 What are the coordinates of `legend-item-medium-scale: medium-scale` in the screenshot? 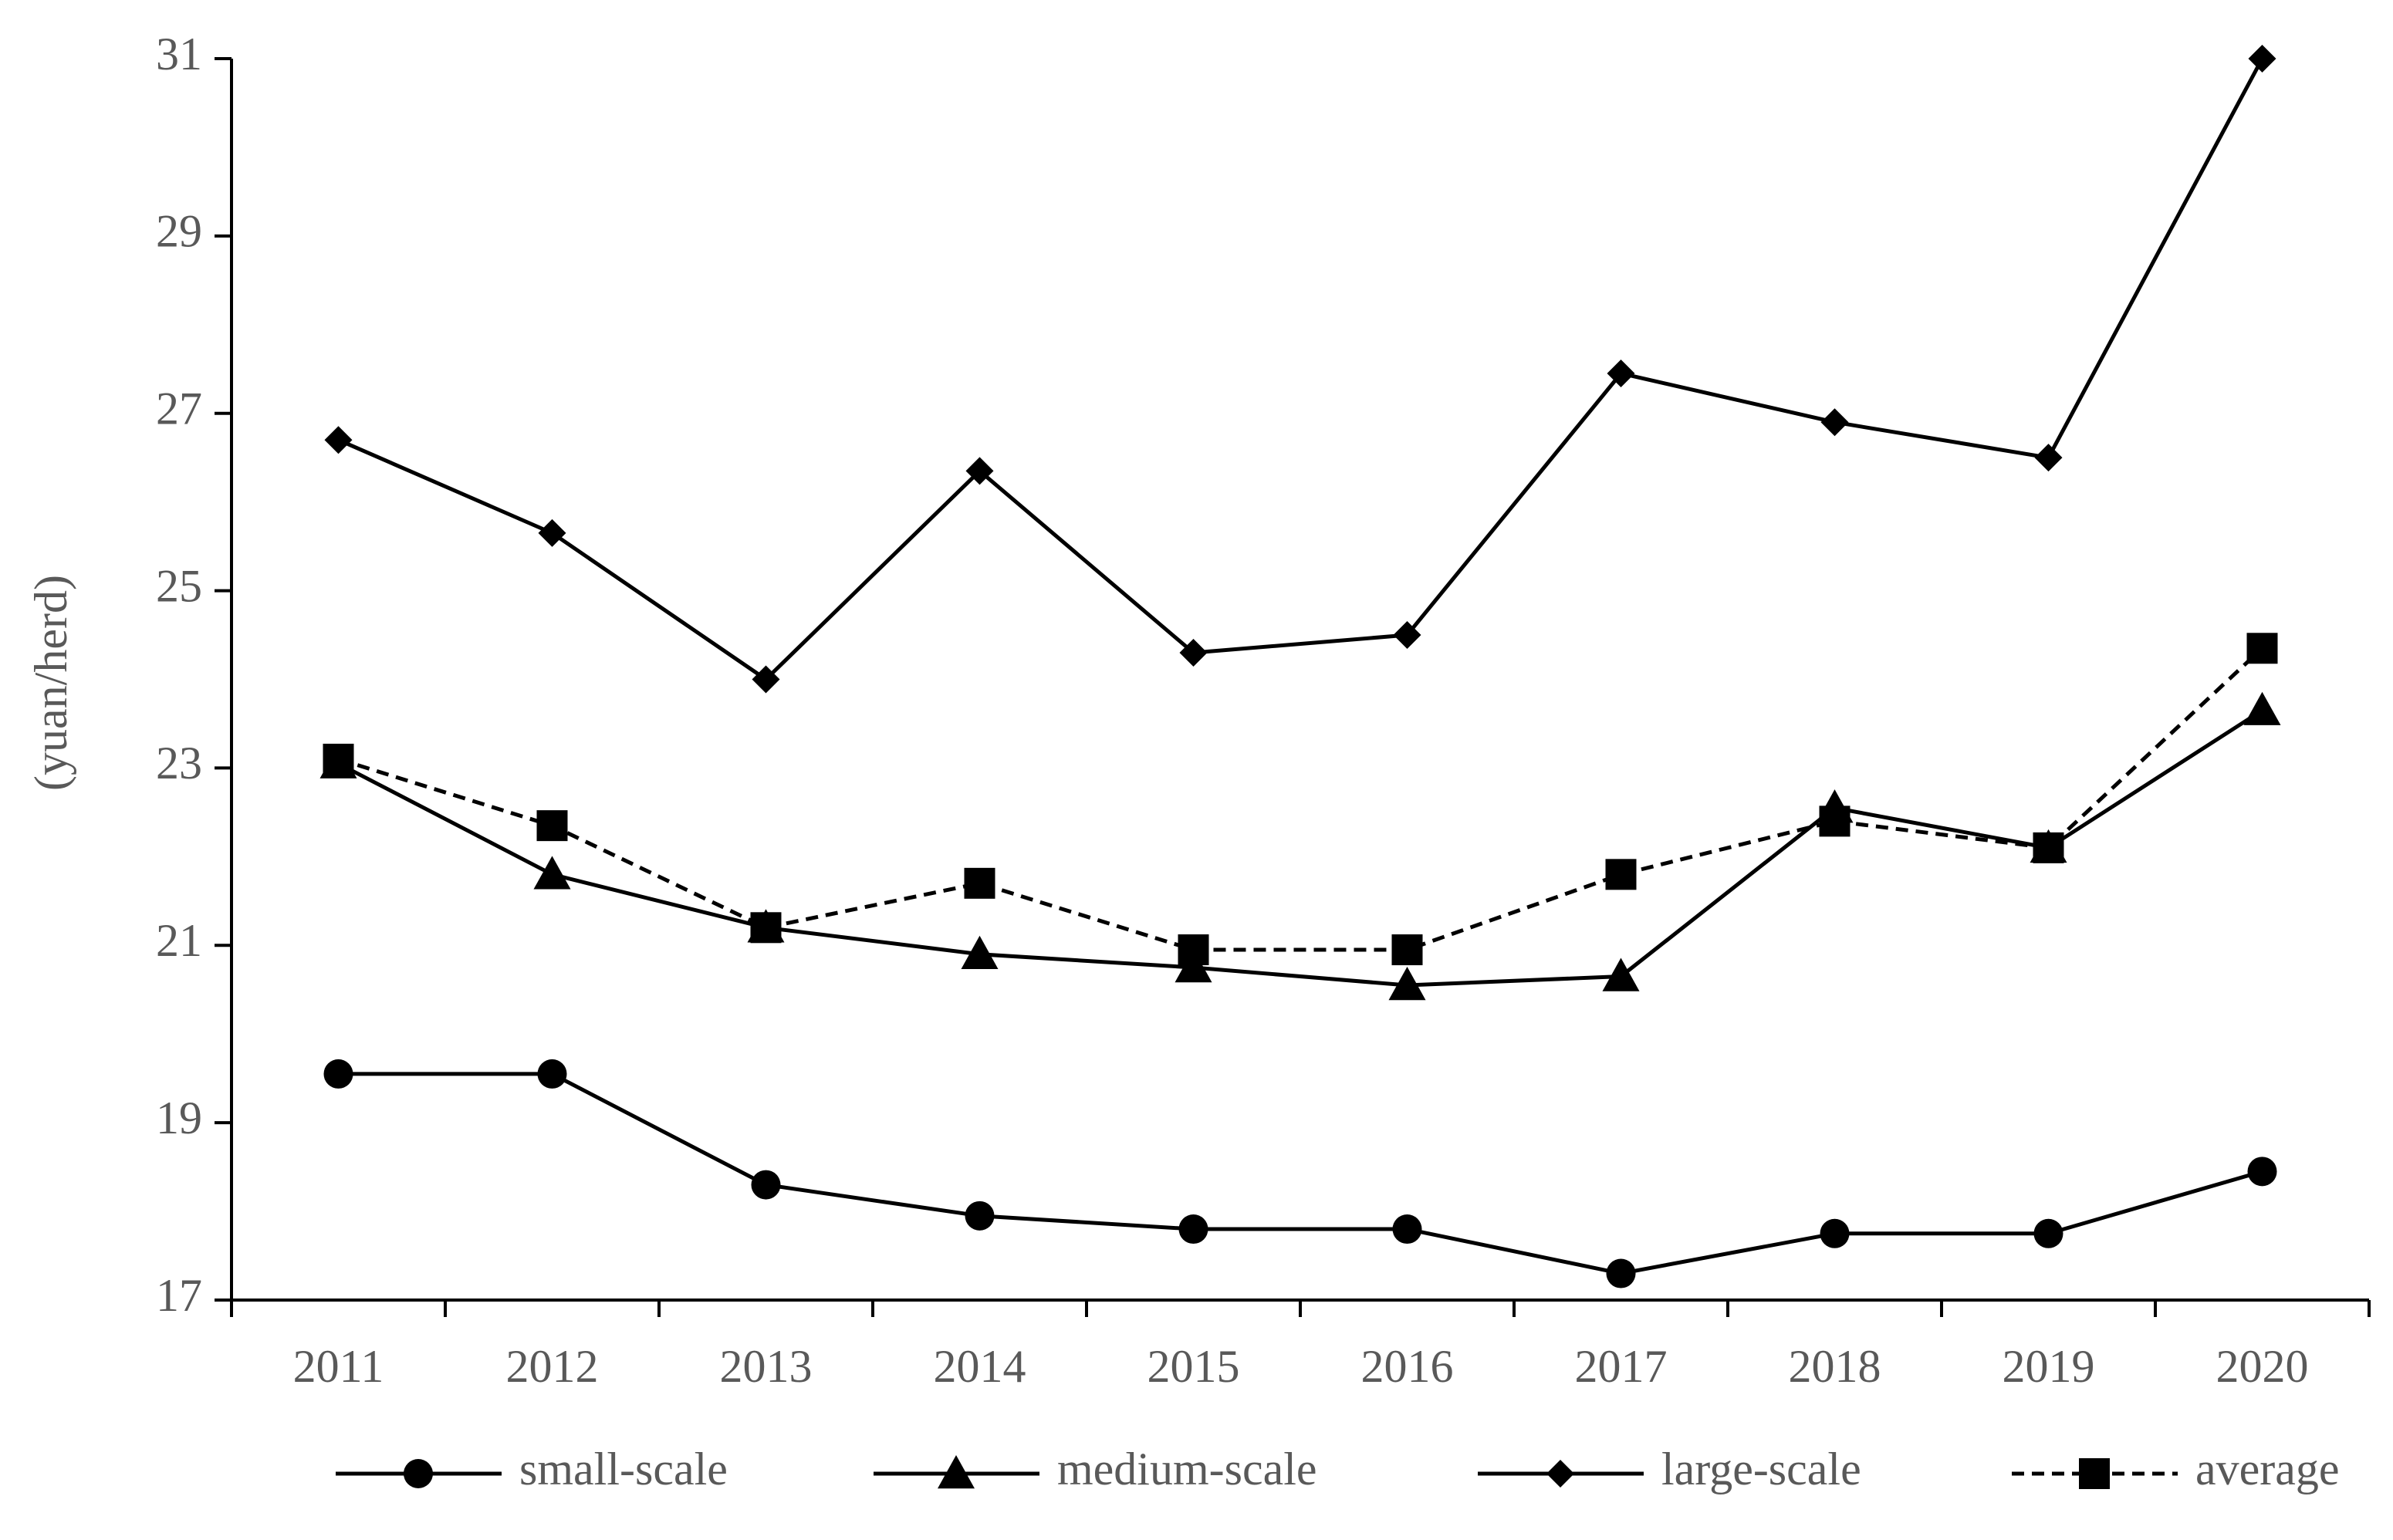 It's located at (1095, 1469).